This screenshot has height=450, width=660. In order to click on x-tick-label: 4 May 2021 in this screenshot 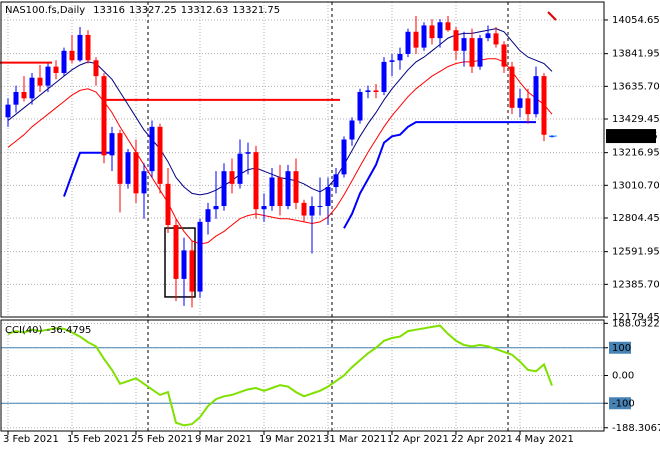, I will do `click(544, 439)`.